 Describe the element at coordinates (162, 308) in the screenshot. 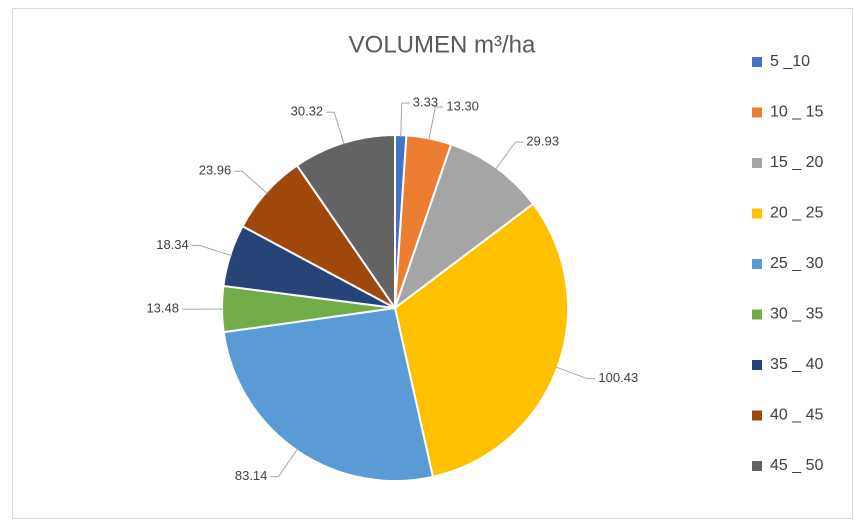

I see `data-label: 13.48` at that location.